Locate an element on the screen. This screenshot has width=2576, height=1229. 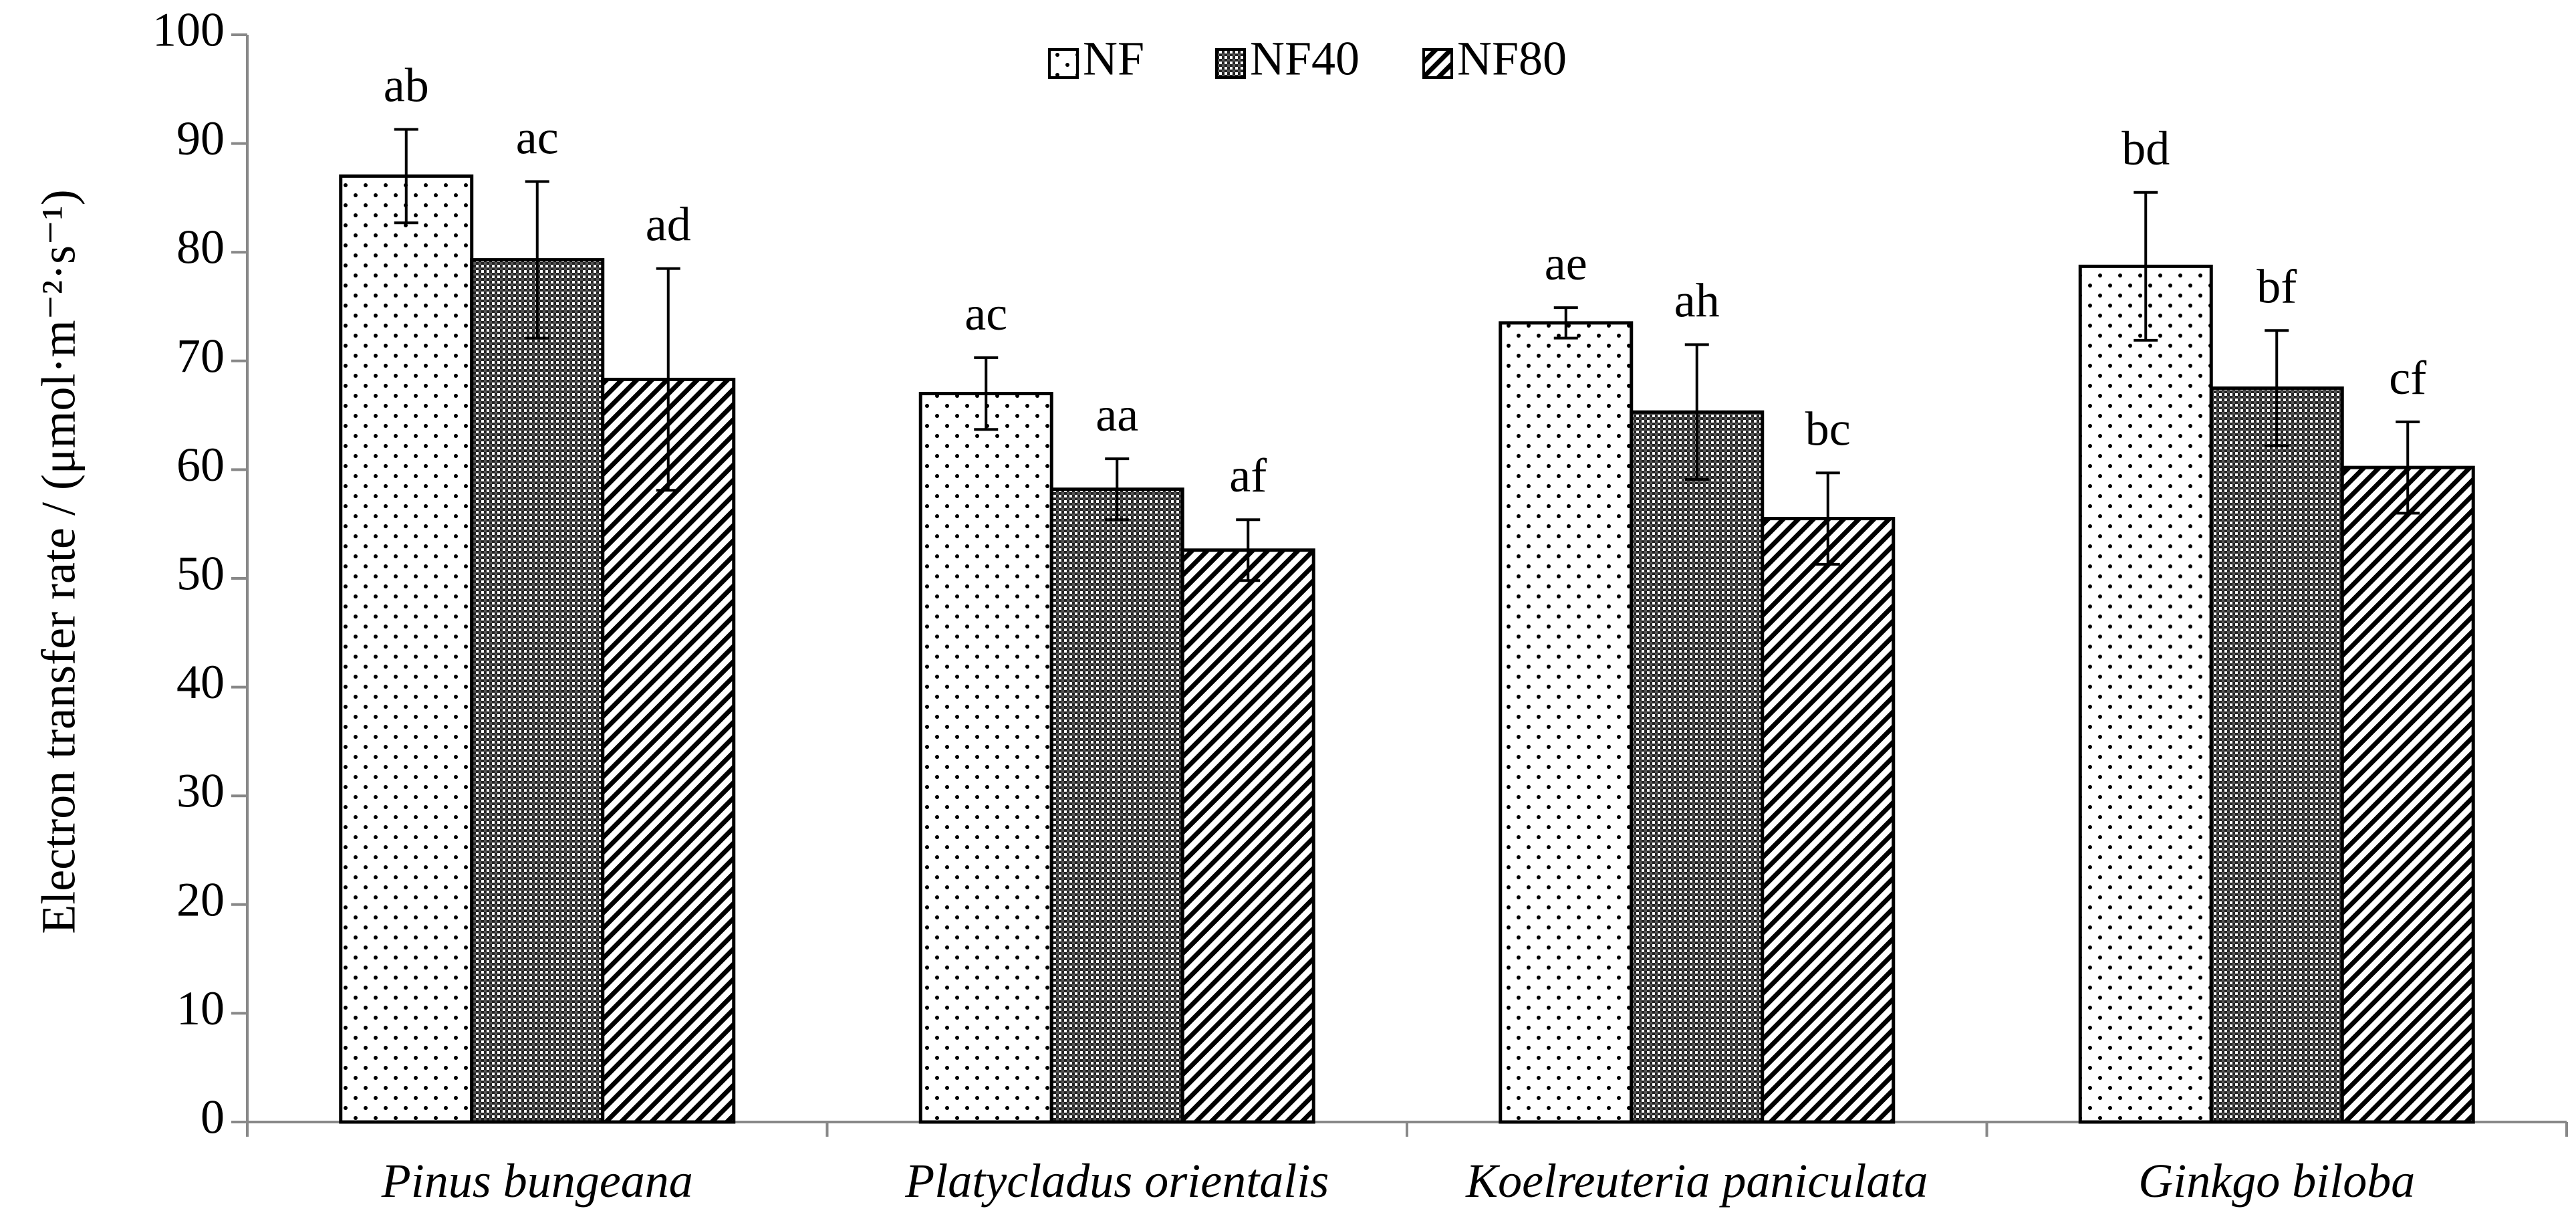
legend: NF NF40 NF80 is located at coordinates (1308, 59).